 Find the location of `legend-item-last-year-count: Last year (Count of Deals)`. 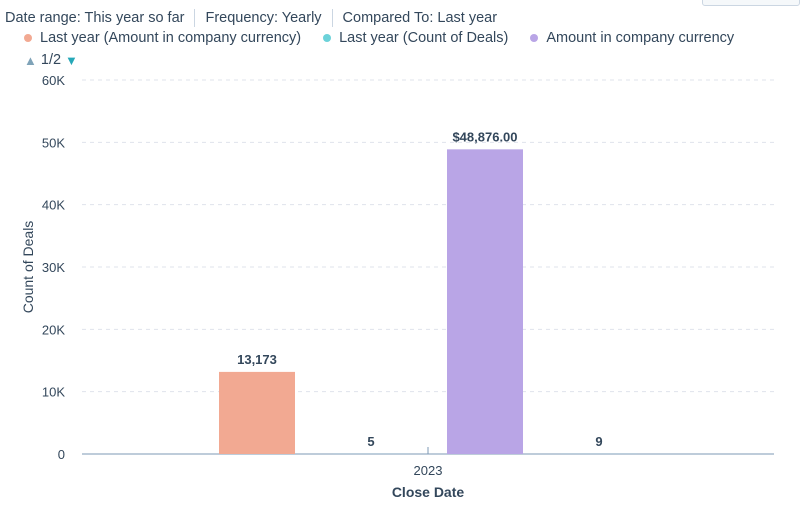

legend-item-last-year-count: Last year (Count of Deals) is located at coordinates (415, 38).